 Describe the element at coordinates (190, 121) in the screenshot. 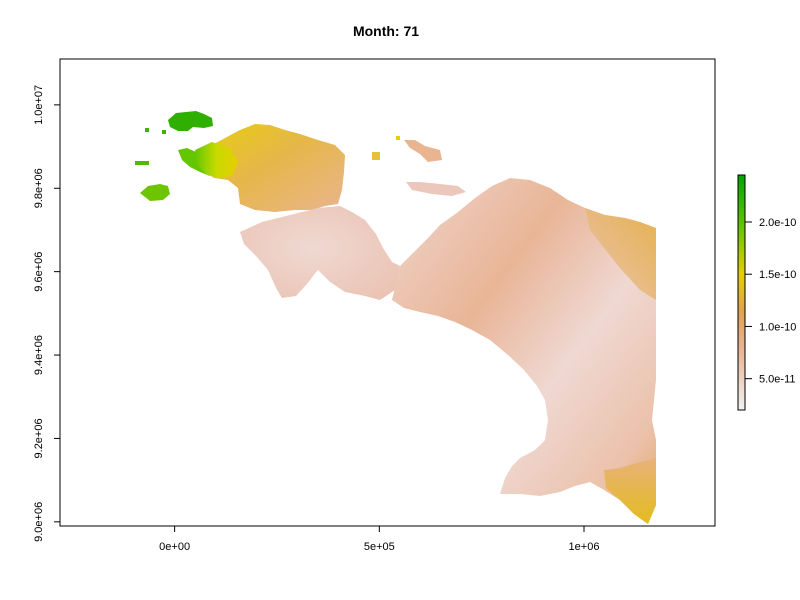

I see `island-waigeo` at that location.